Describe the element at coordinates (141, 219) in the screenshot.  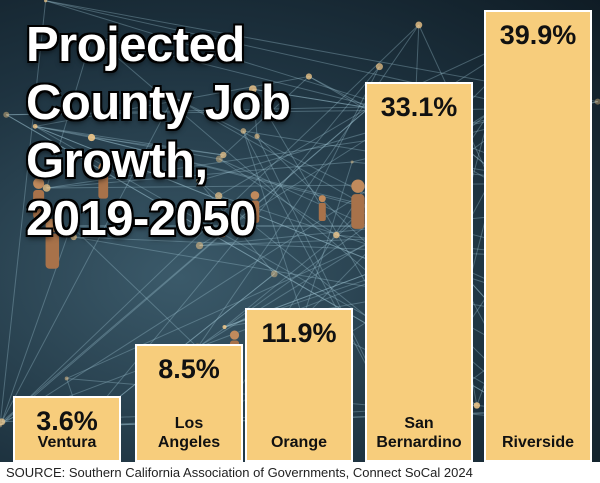
I see `title-line-4: 2019-2050` at that location.